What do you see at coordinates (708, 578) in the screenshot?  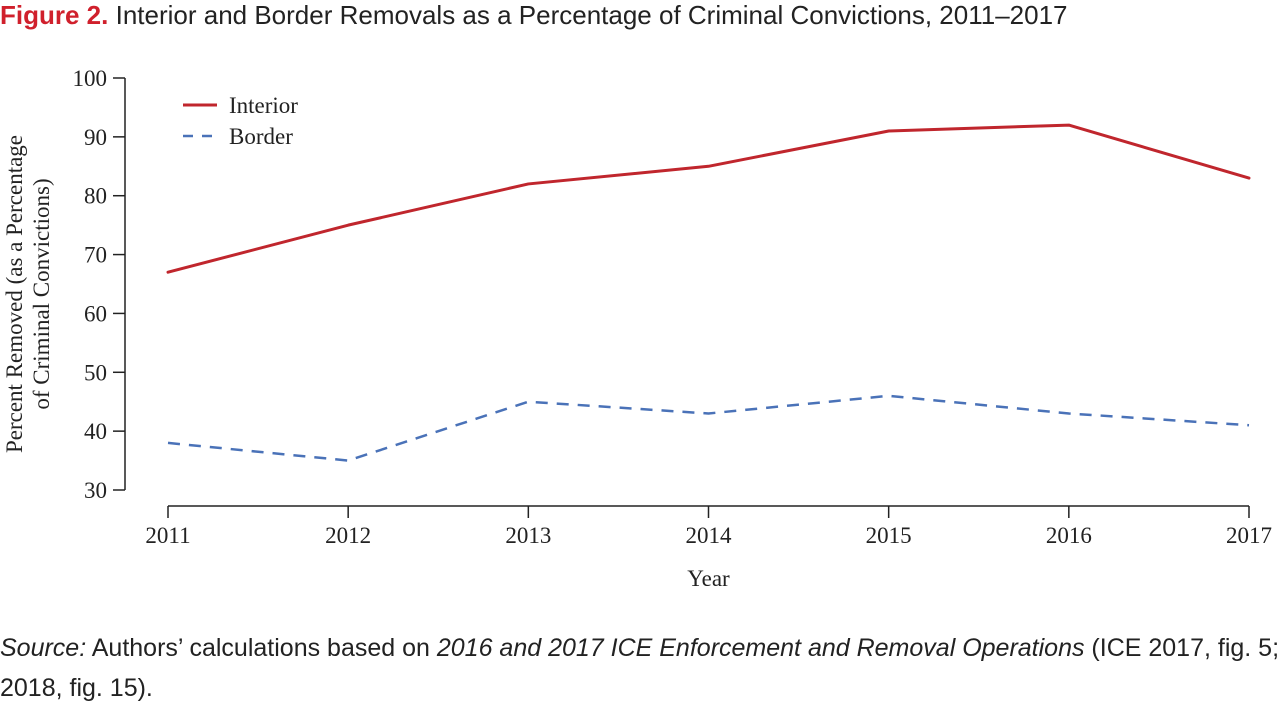 I see `x-axis-title: Year` at bounding box center [708, 578].